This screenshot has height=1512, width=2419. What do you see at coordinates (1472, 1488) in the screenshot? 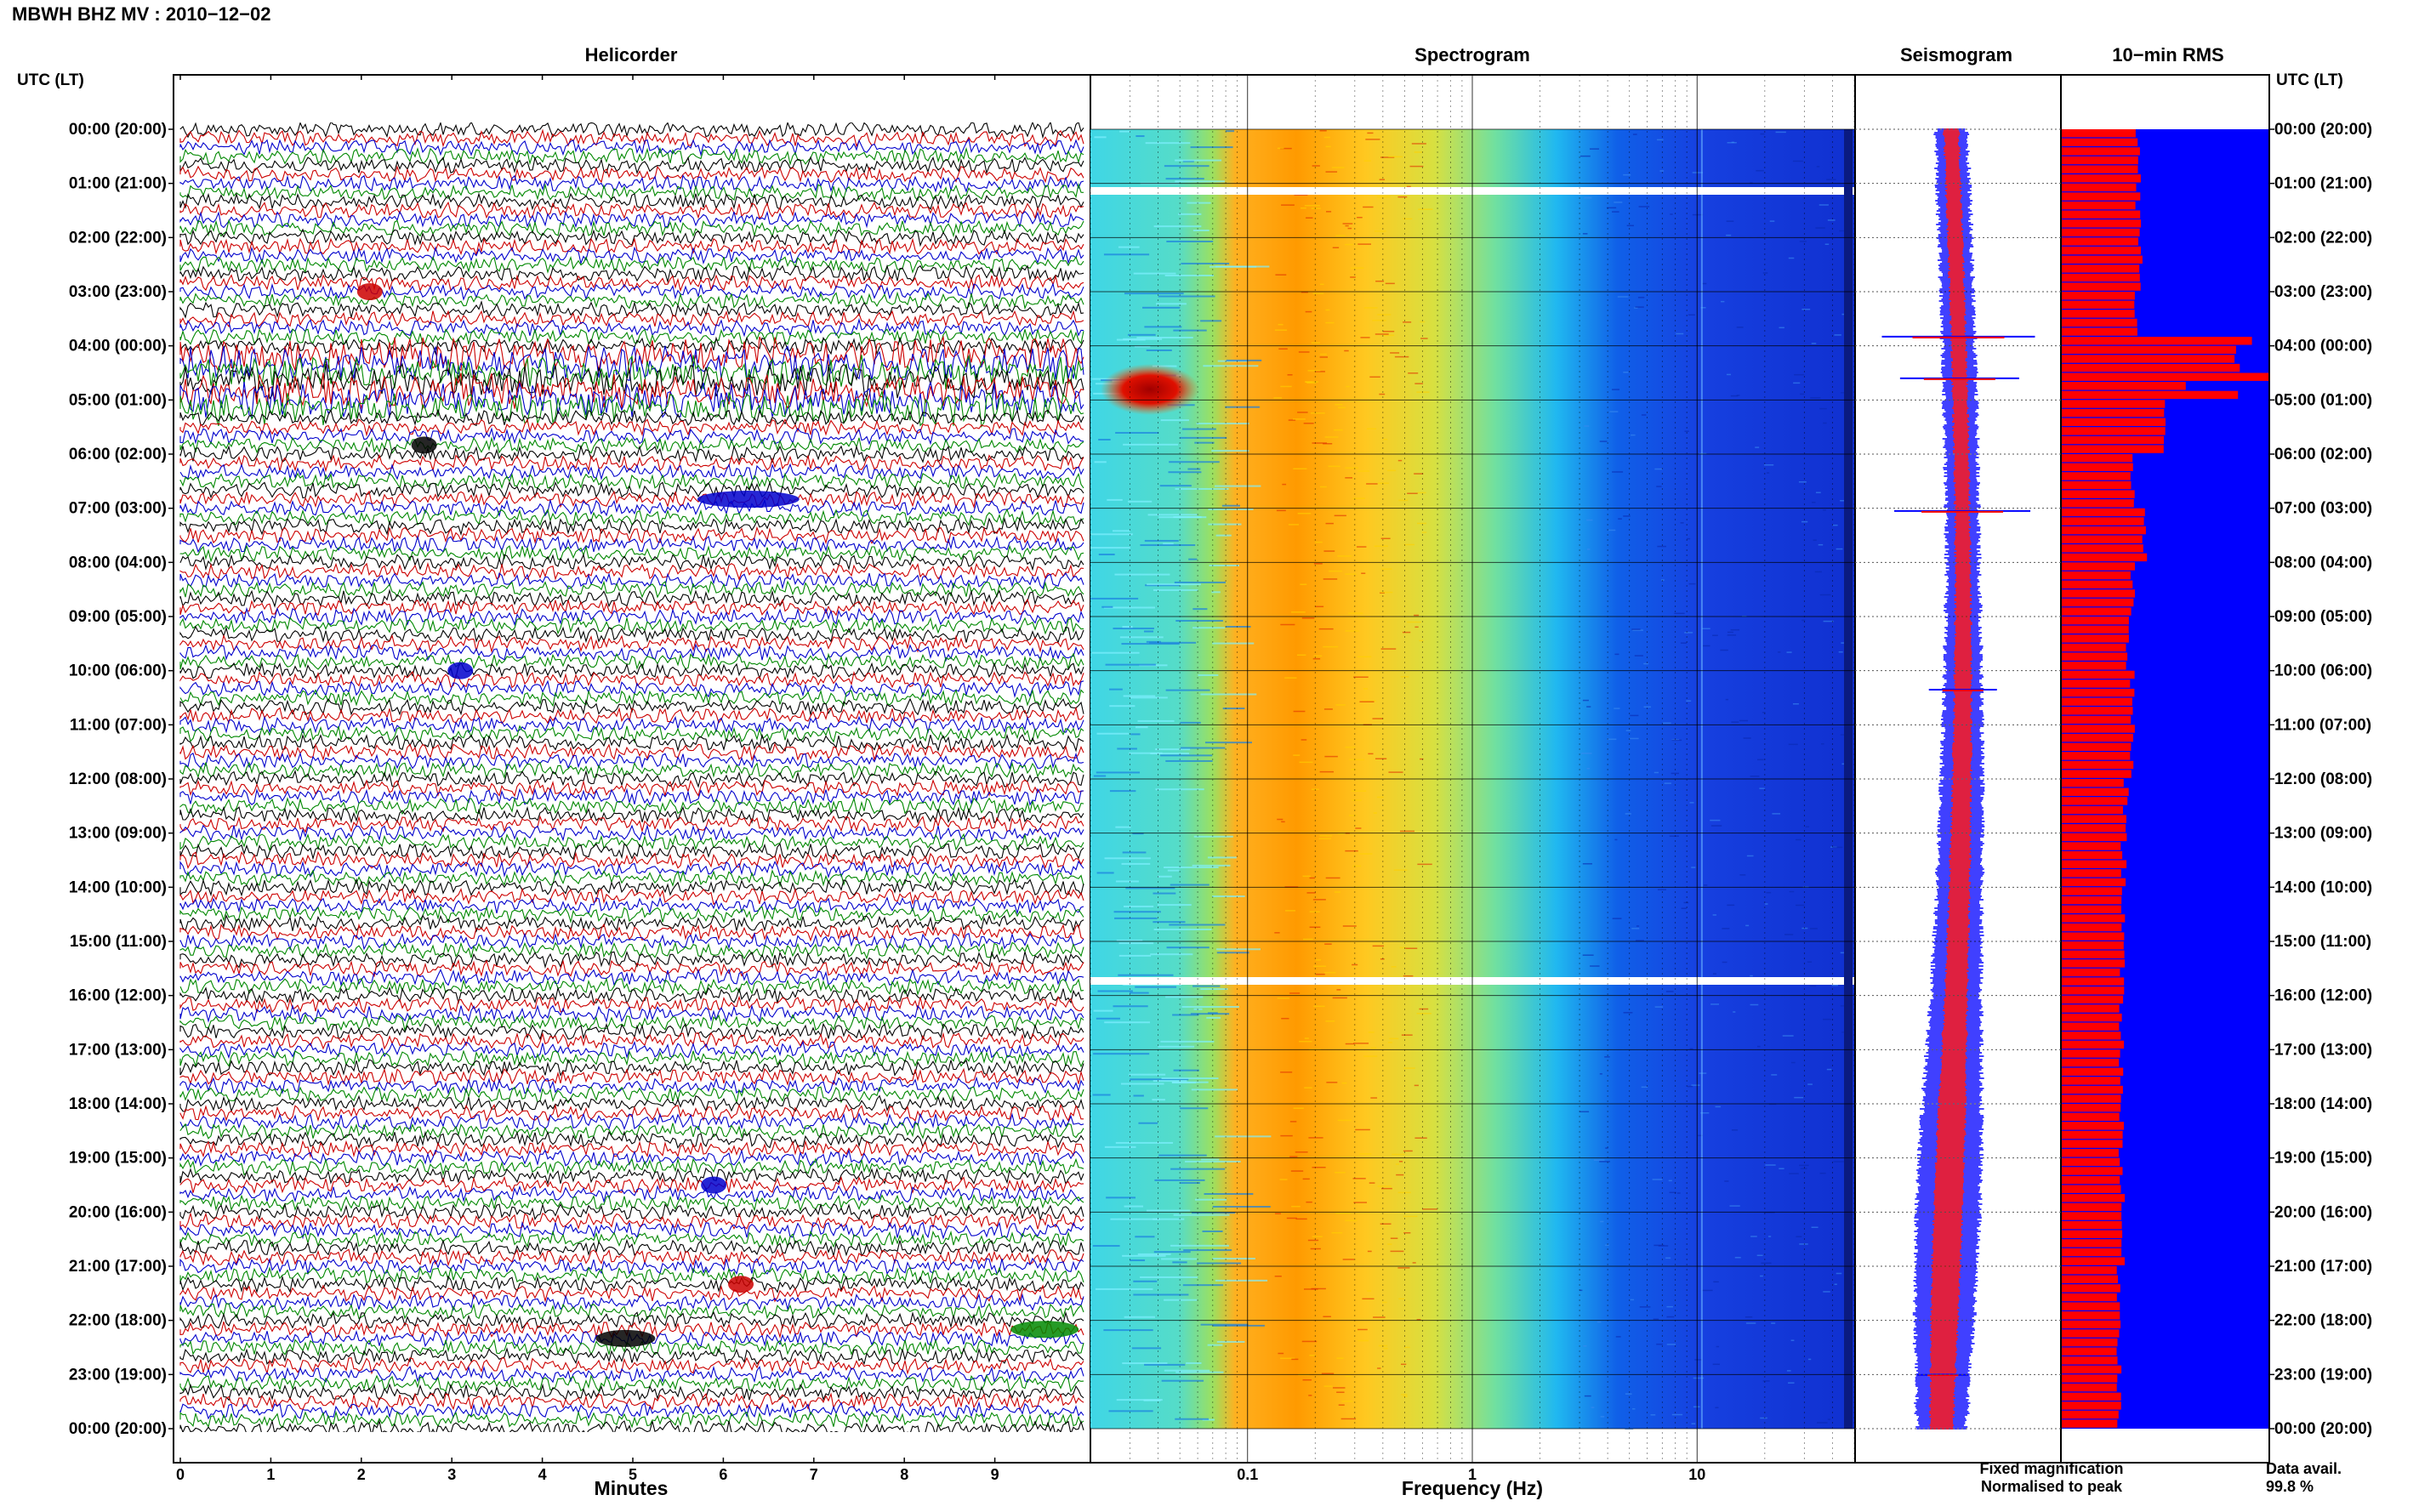
I see `spectrogram-xlabel: Frequency (Hz)` at bounding box center [1472, 1488].